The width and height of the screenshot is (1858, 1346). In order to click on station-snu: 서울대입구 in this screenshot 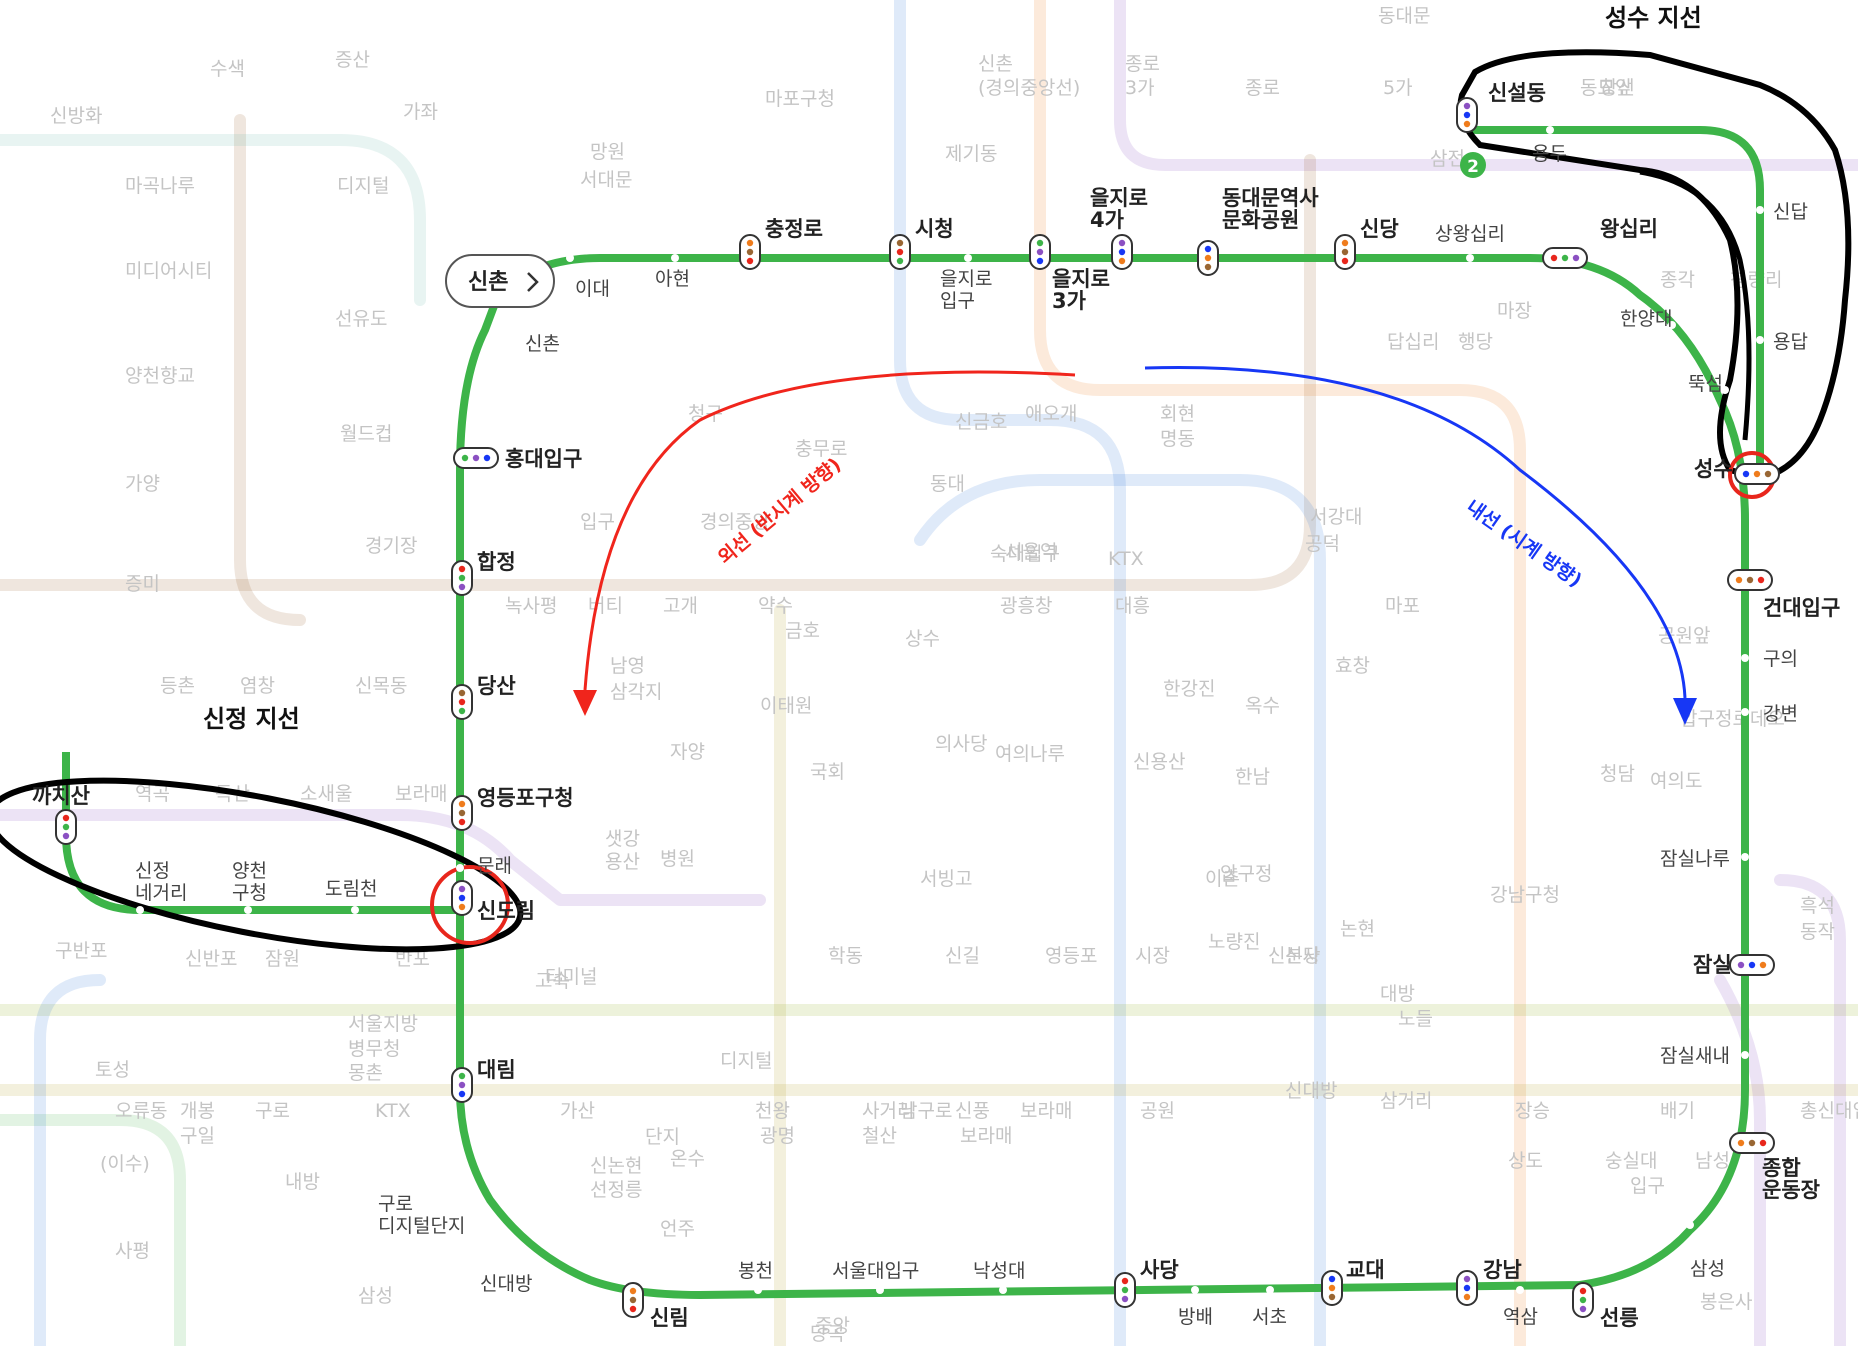, I will do `click(875, 1277)`.